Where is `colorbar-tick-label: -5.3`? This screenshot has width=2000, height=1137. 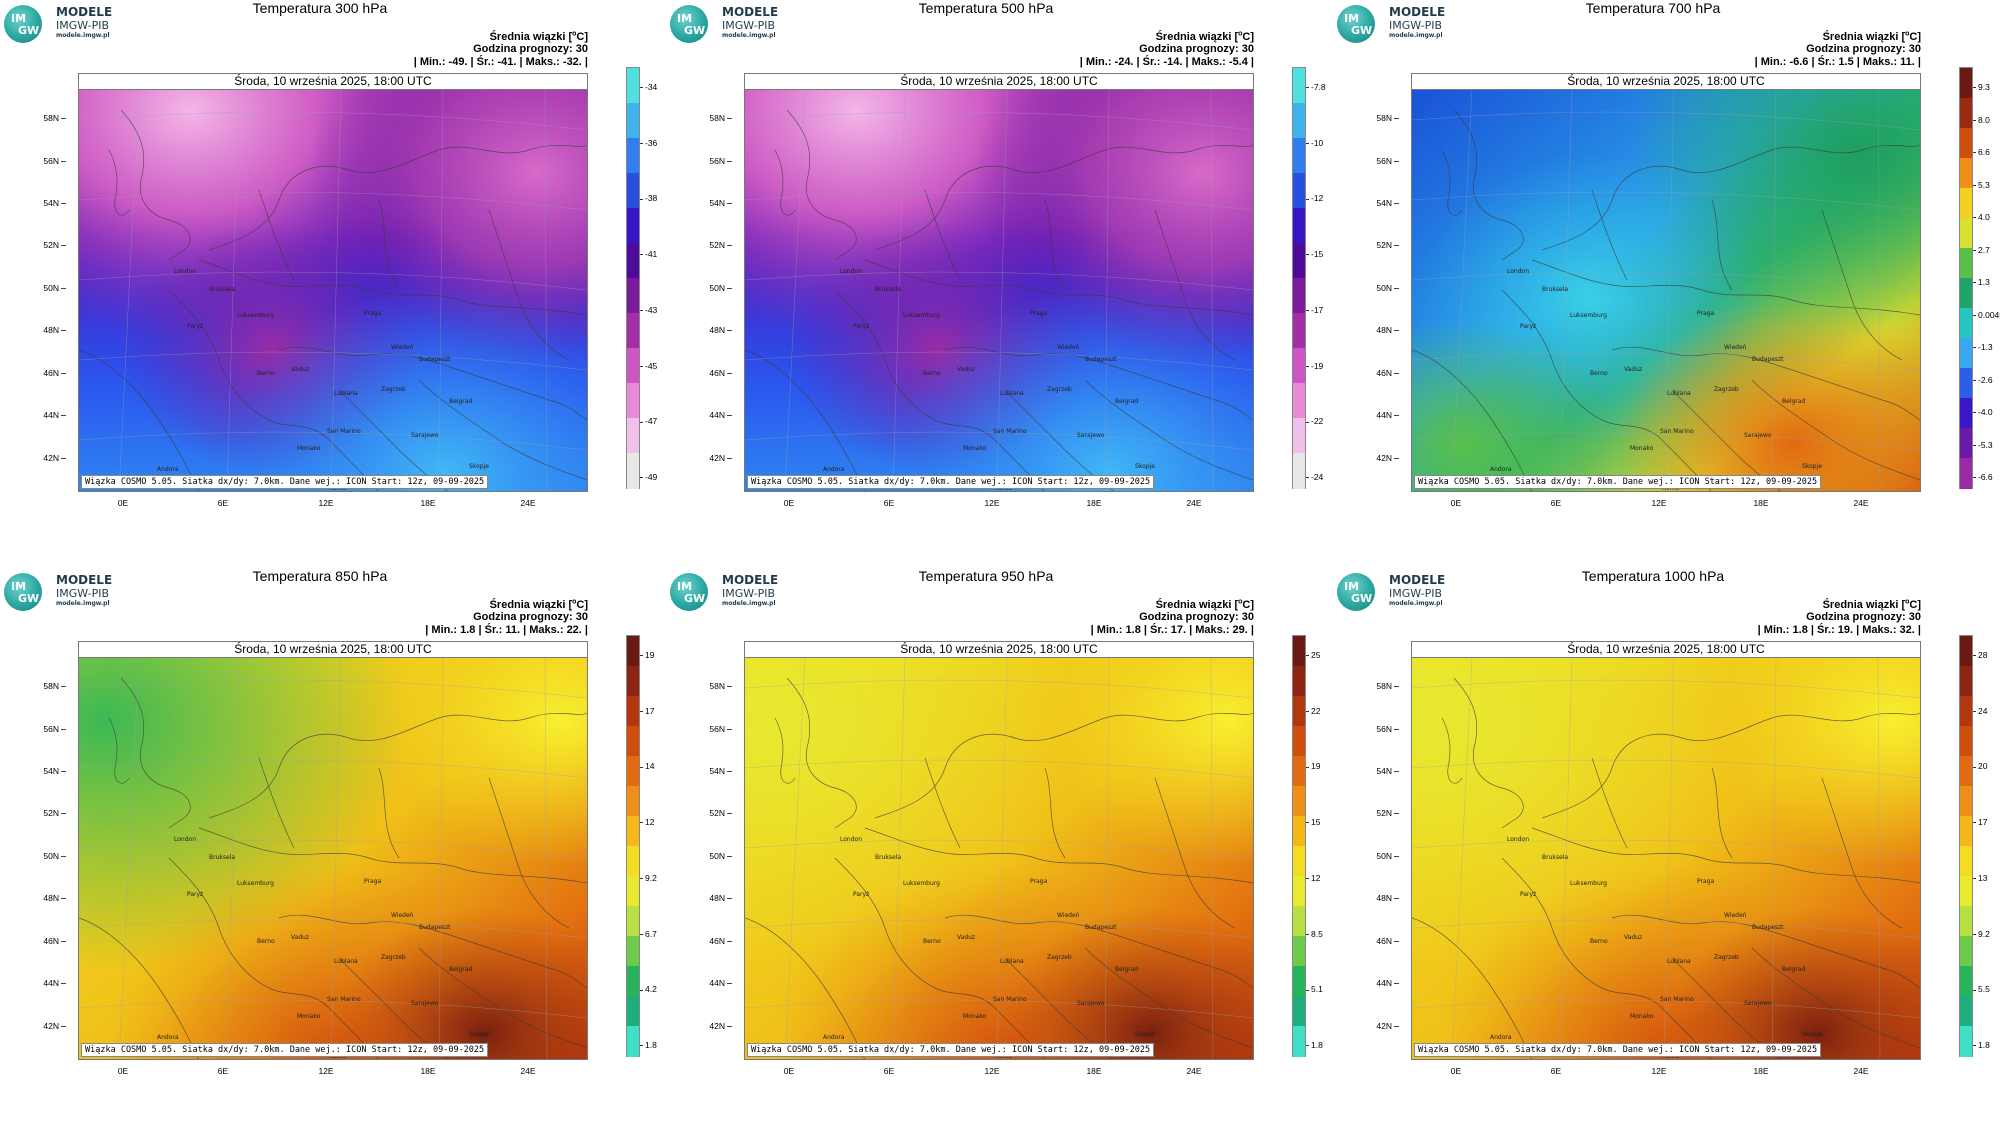 colorbar-tick-label: -5.3 is located at coordinates (1983, 445).